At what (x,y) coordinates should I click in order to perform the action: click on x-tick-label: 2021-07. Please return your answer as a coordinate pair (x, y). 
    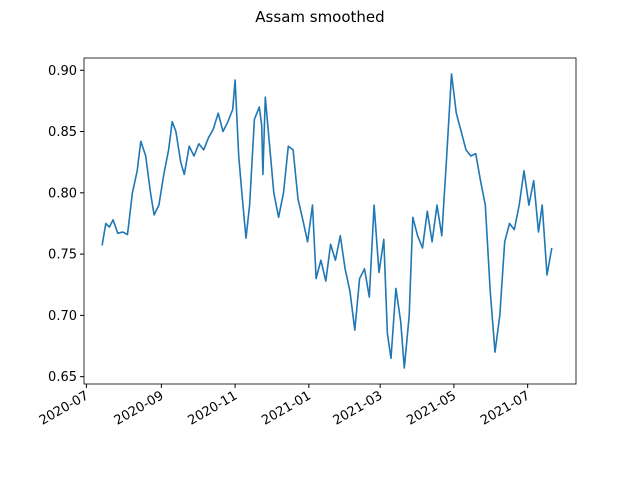
    Looking at the image, I should click on (505, 408).